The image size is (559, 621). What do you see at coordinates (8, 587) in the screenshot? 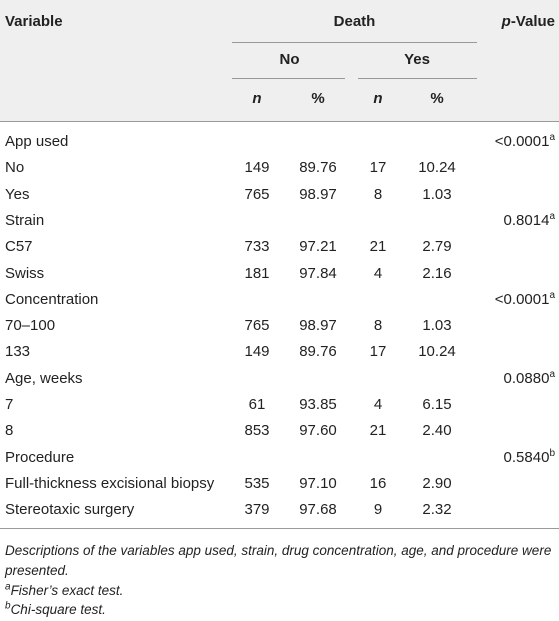
I see `footnote-mark: a` at bounding box center [8, 587].